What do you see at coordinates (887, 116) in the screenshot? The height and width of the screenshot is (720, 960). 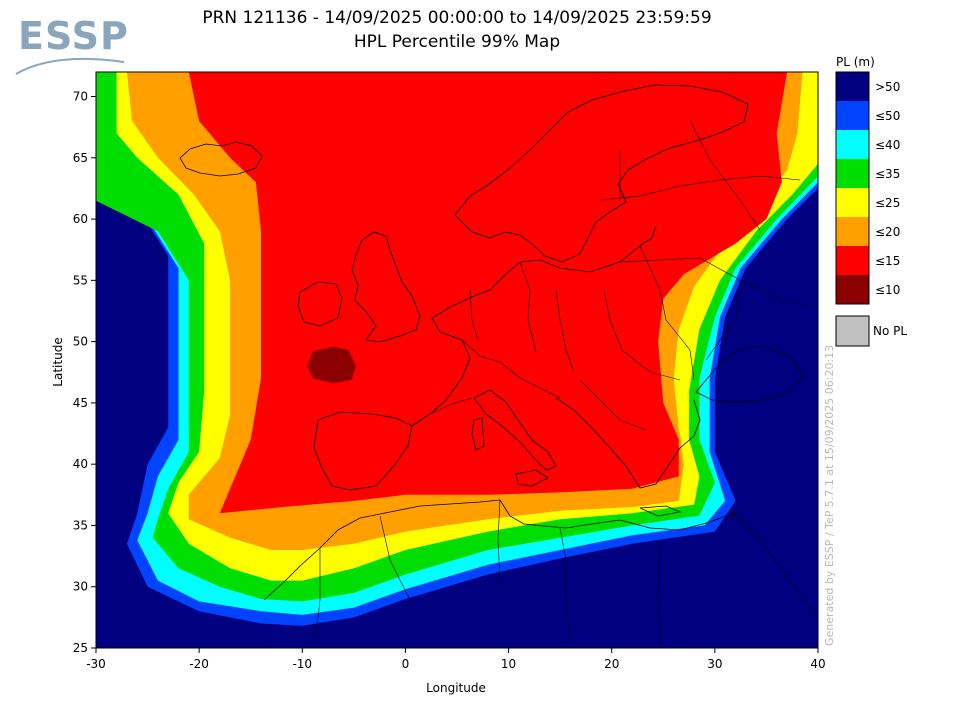 I see `legend-label: ≤50` at bounding box center [887, 116].